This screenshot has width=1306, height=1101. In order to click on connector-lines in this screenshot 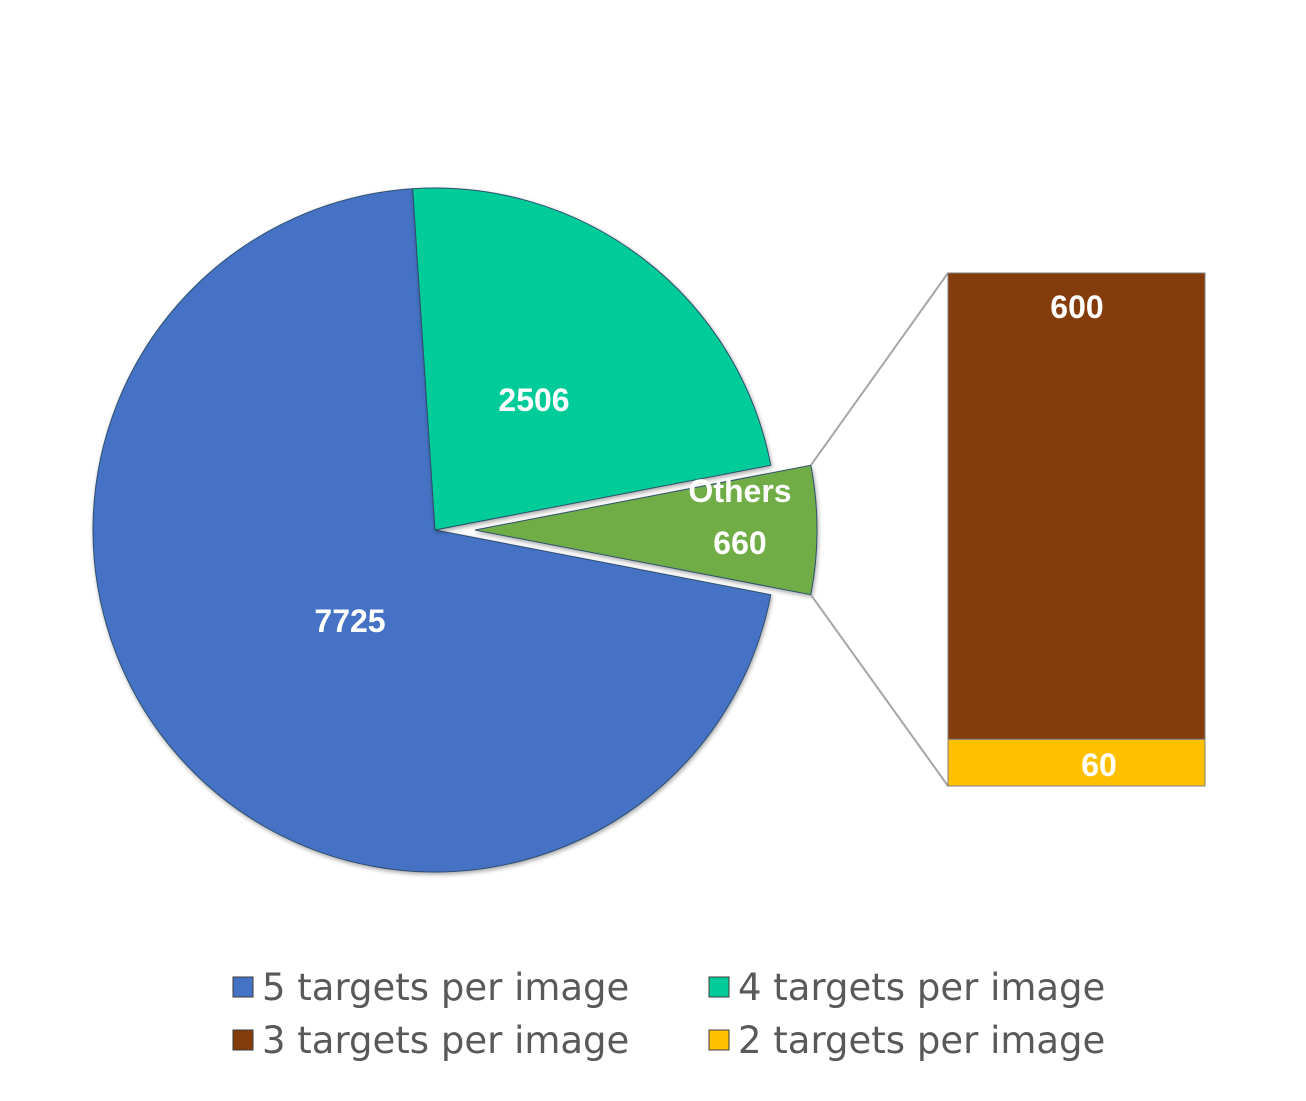, I will do `click(879, 529)`.